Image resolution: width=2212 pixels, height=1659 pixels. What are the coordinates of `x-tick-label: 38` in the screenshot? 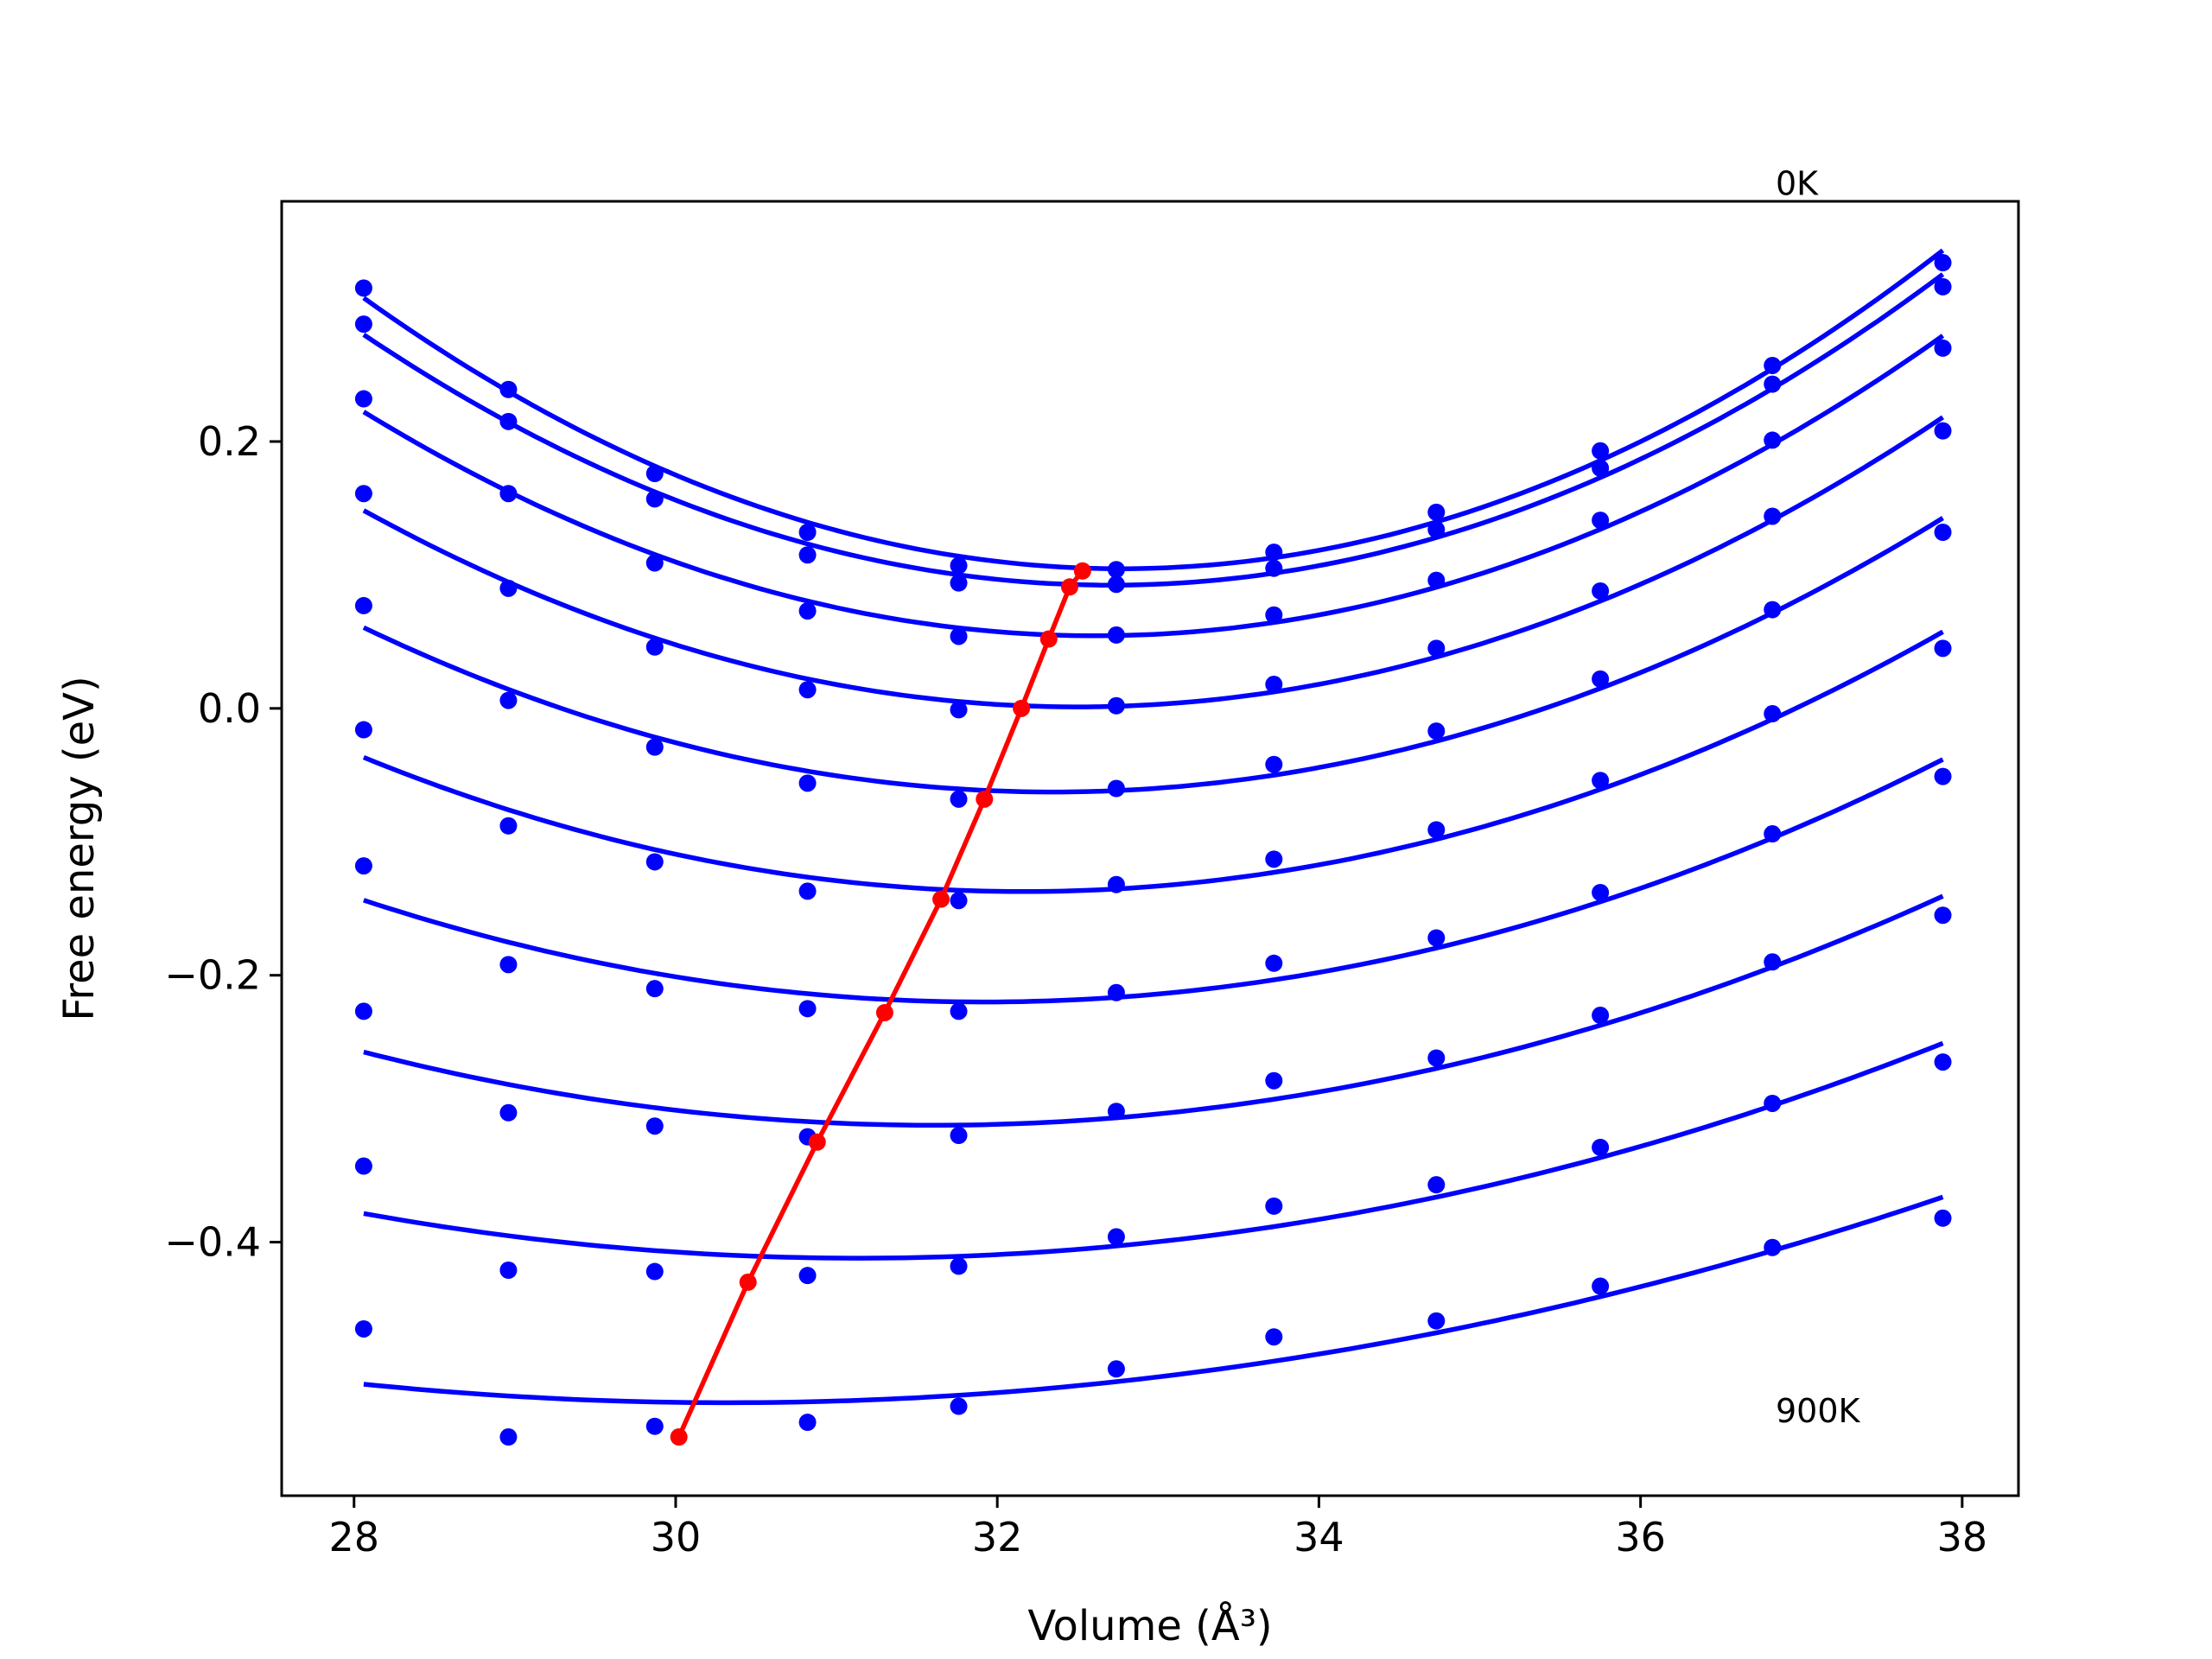 It's located at (1962, 1537).